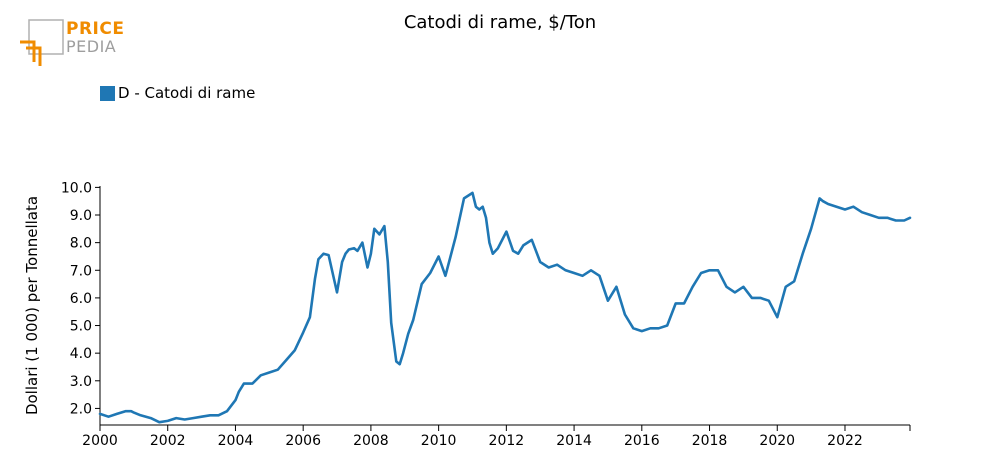  I want to click on x-tick-label: 2016, so click(642, 441).